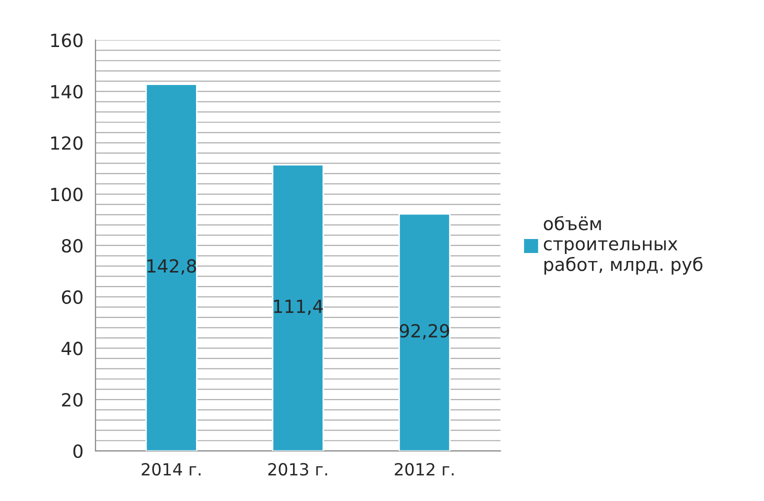 Image resolution: width=764 pixels, height=501 pixels. What do you see at coordinates (72, 297) in the screenshot?
I see `y-tick-label: 60` at bounding box center [72, 297].